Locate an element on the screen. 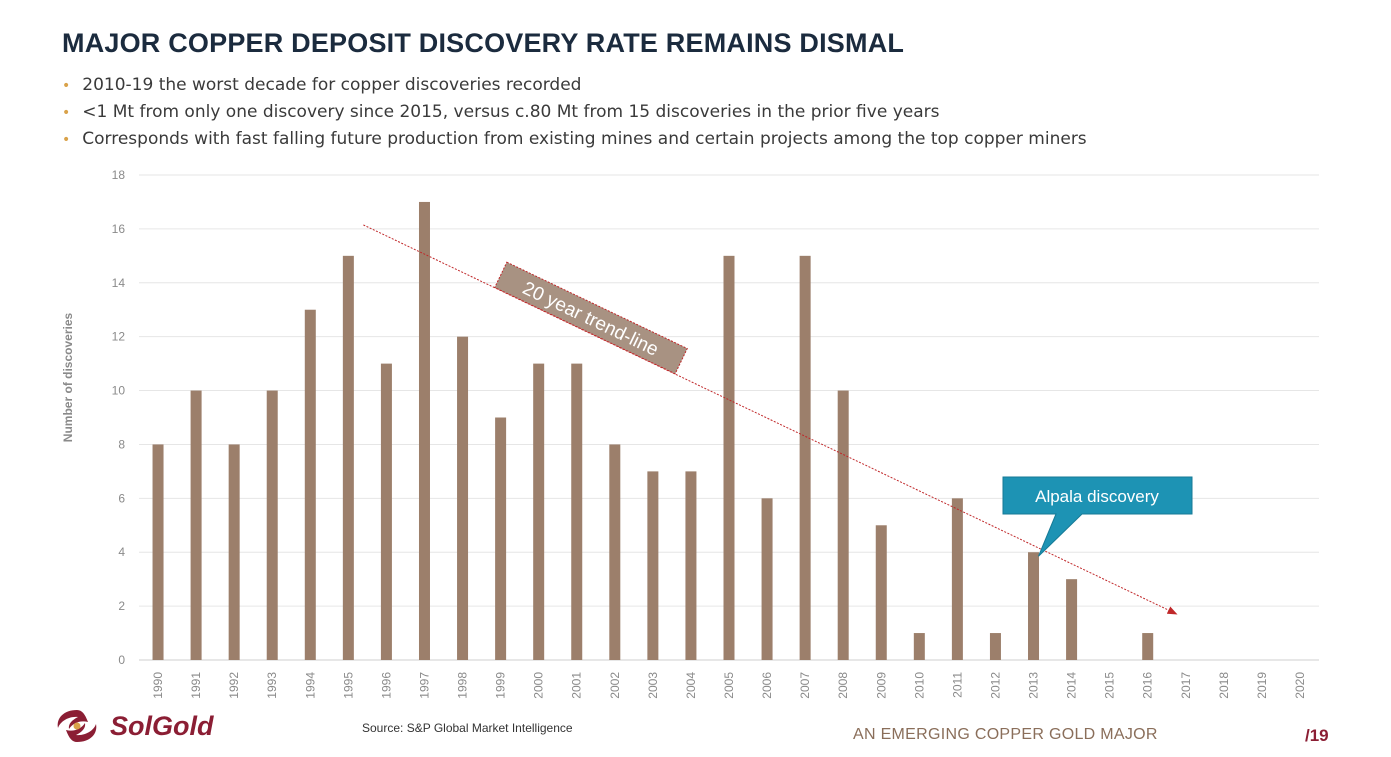 Image resolution: width=1391 pixels, height=757 pixels. x-tick-label: 2006 is located at coordinates (767, 685).